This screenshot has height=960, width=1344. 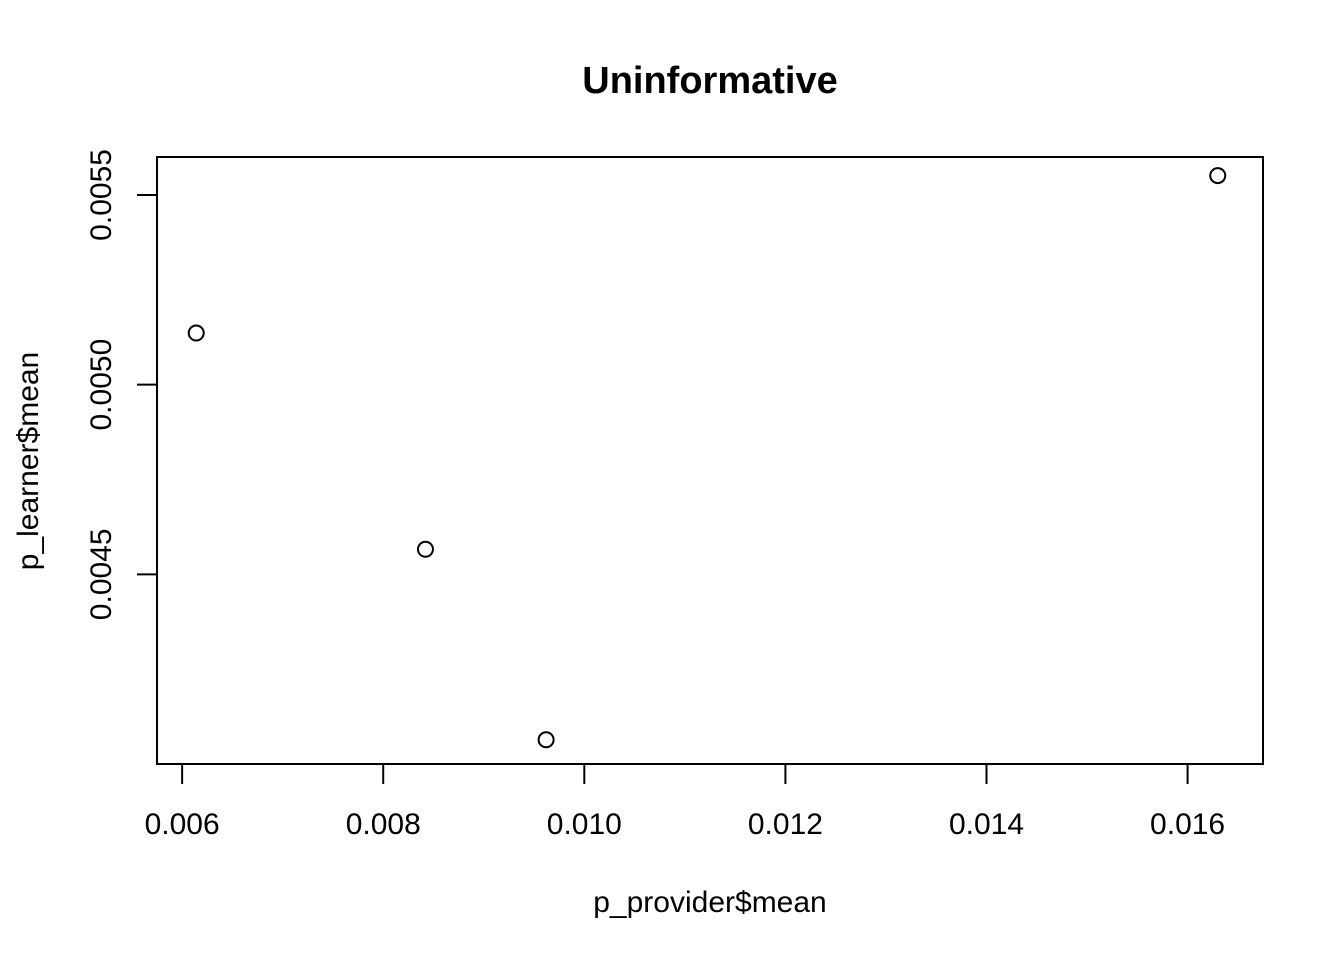 What do you see at coordinates (685, 802) in the screenshot?
I see `x-axis: 0.006 0.008 0.010 0.012 0.014 0.016` at bounding box center [685, 802].